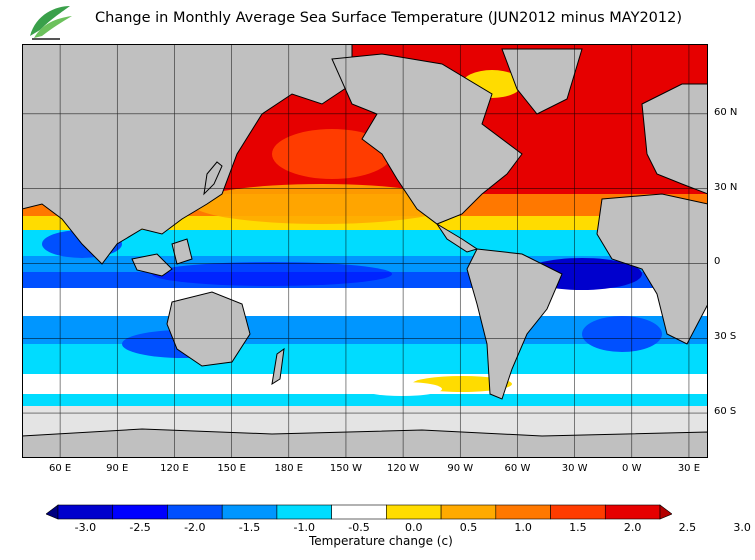 This screenshot has width=755, height=560. What do you see at coordinates (574, 468) in the screenshot?
I see `longitude-label: 30 W` at bounding box center [574, 468].